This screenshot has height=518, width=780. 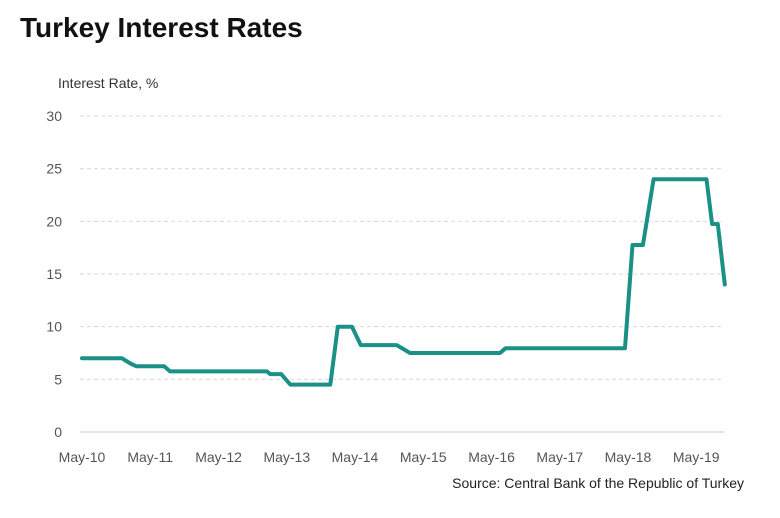 What do you see at coordinates (491, 457) in the screenshot?
I see `x-tick-label: May-16` at bounding box center [491, 457].